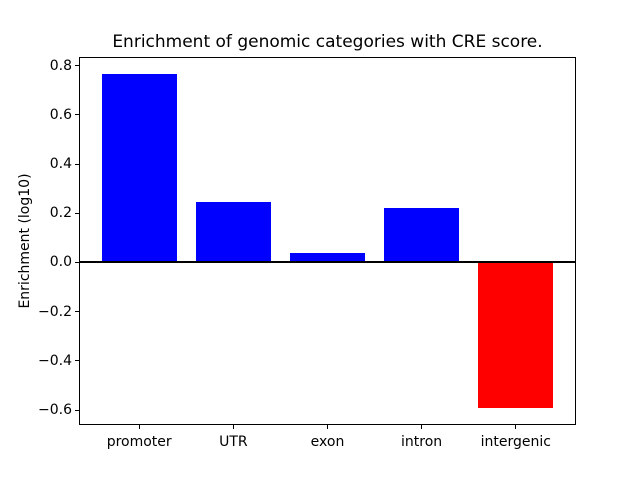  Describe the element at coordinates (515, 442) in the screenshot. I see `x-tick-label-intergenic: intergenic` at that location.